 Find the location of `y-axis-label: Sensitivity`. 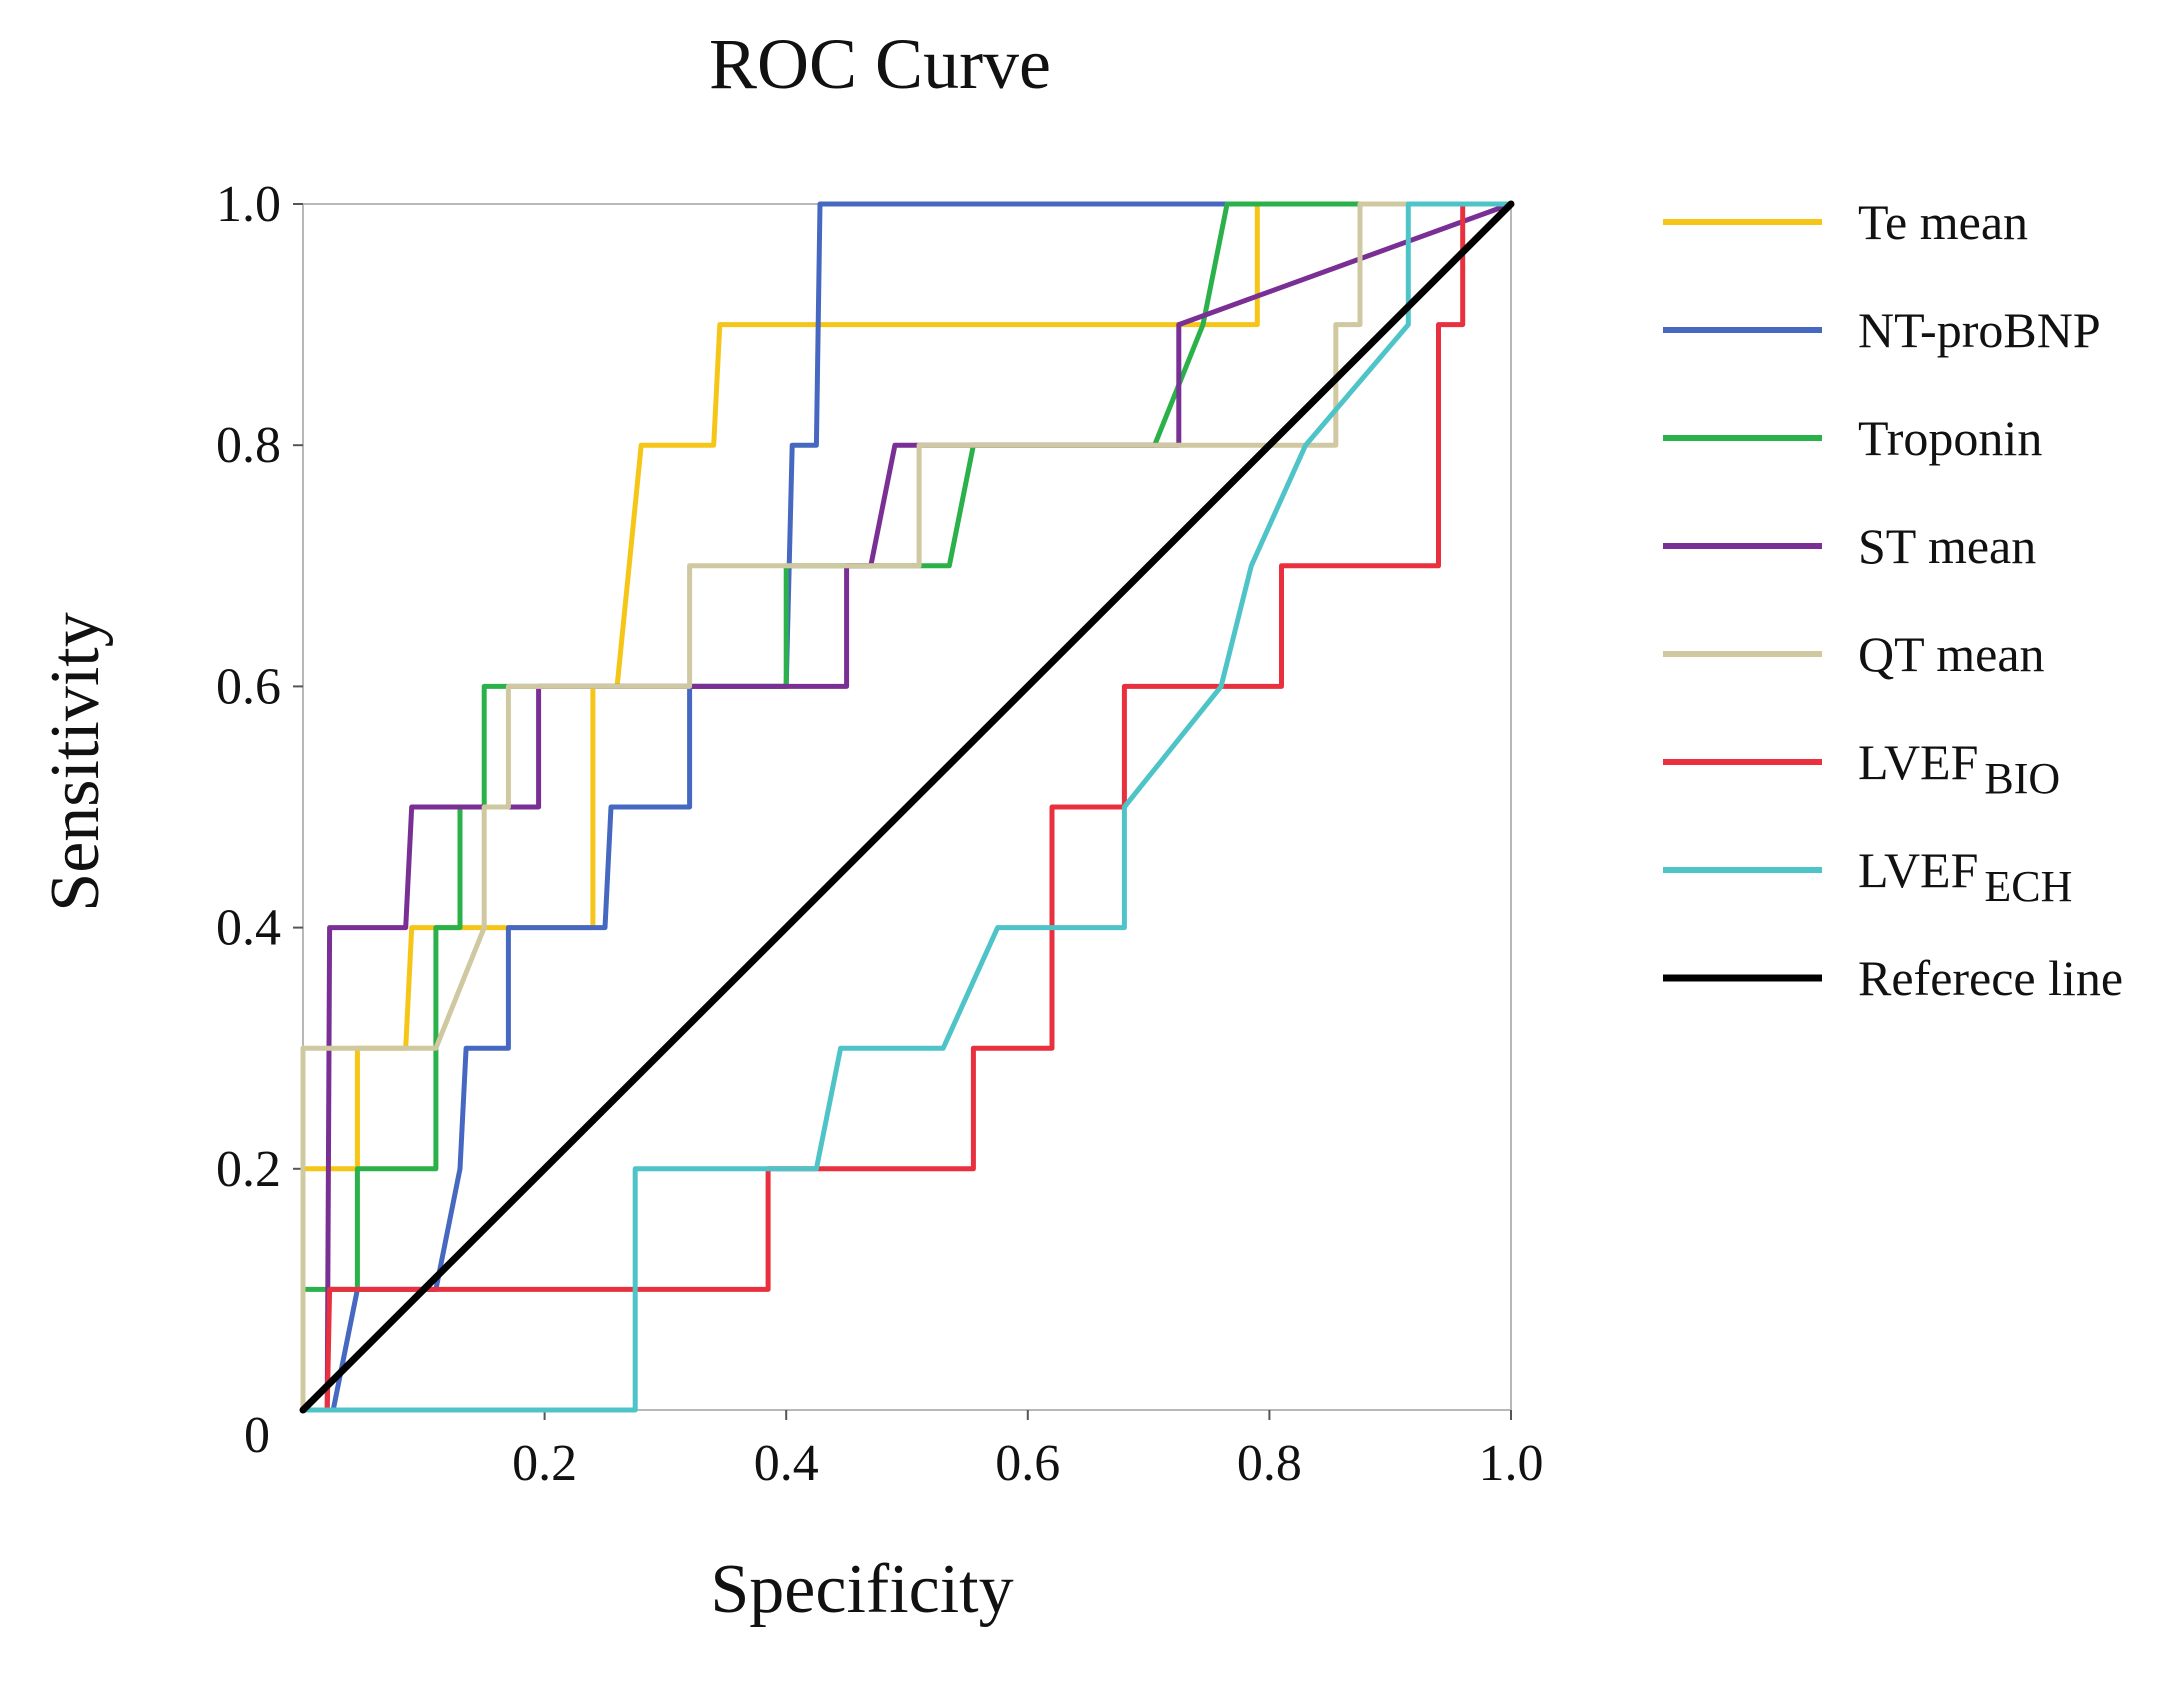

y-axis-label: Sensitivity is located at coordinates (75, 761).